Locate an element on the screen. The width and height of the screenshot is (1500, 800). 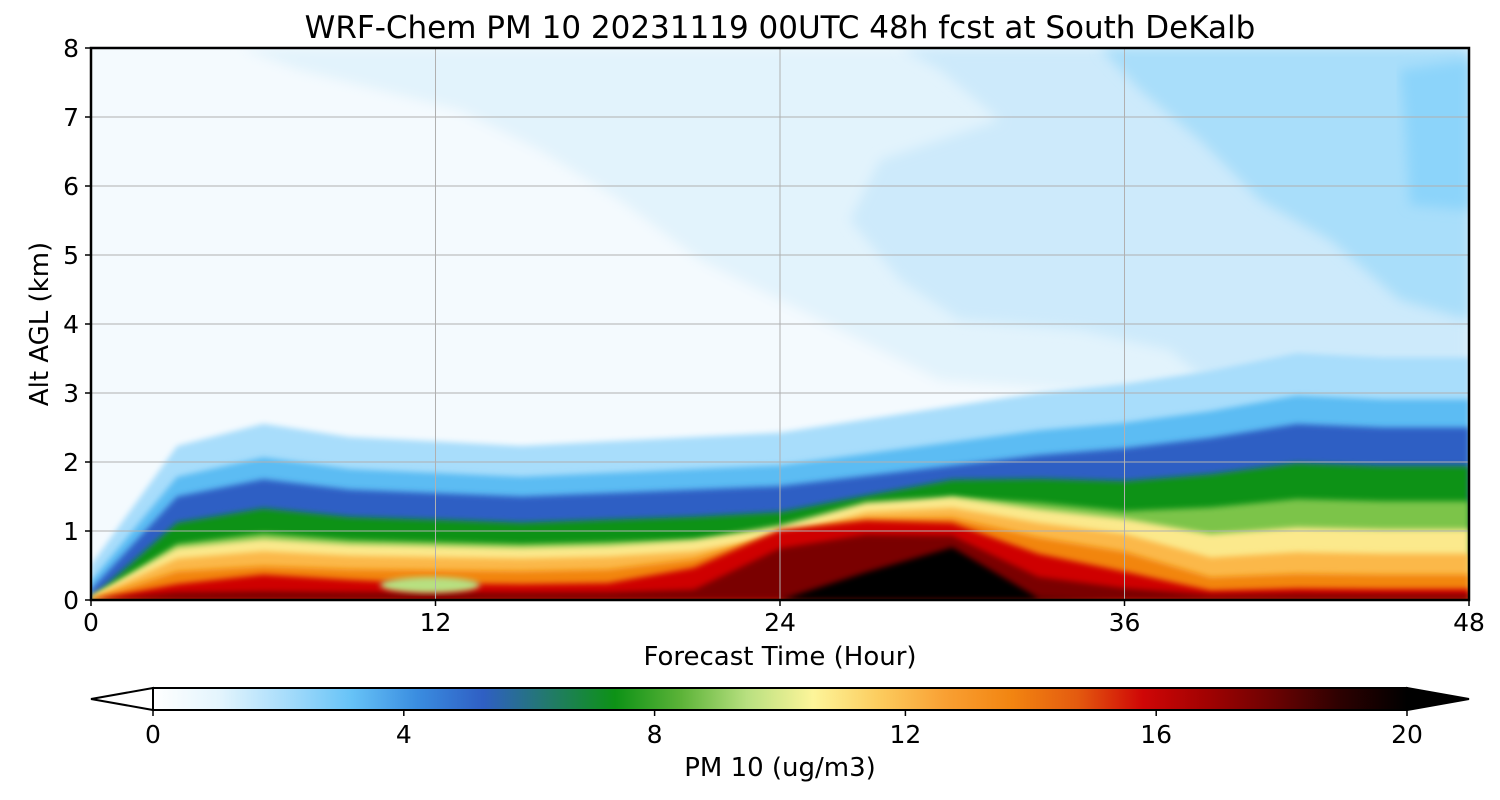
colorbar-tick-label: 0 is located at coordinates (153, 734).